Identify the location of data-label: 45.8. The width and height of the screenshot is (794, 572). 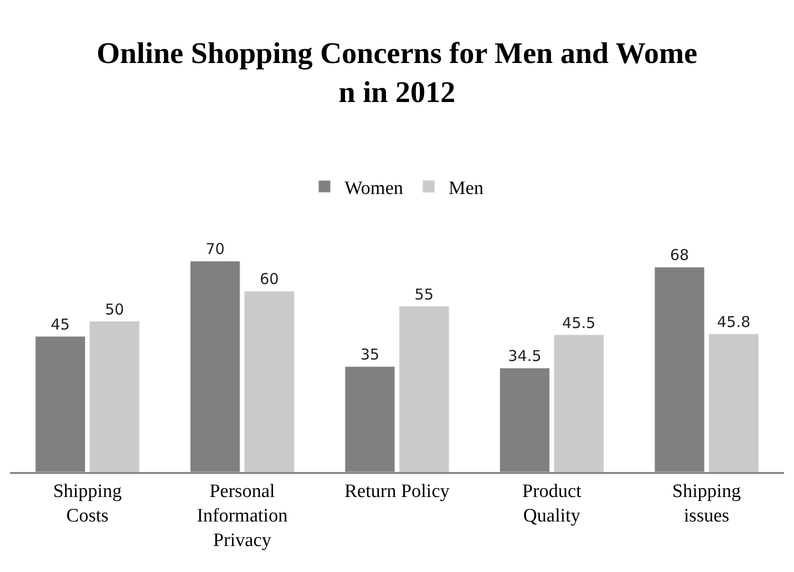
(733, 322).